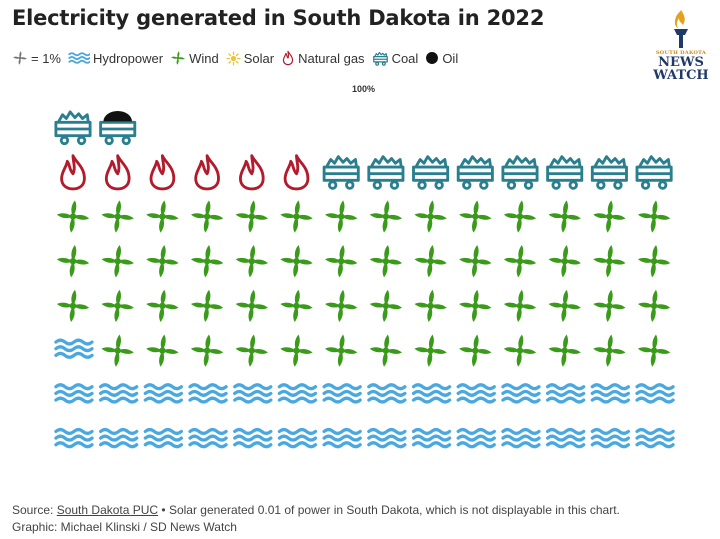  What do you see at coordinates (331, 58) in the screenshot?
I see `legend-label-natural-gas: Natural gas` at bounding box center [331, 58].